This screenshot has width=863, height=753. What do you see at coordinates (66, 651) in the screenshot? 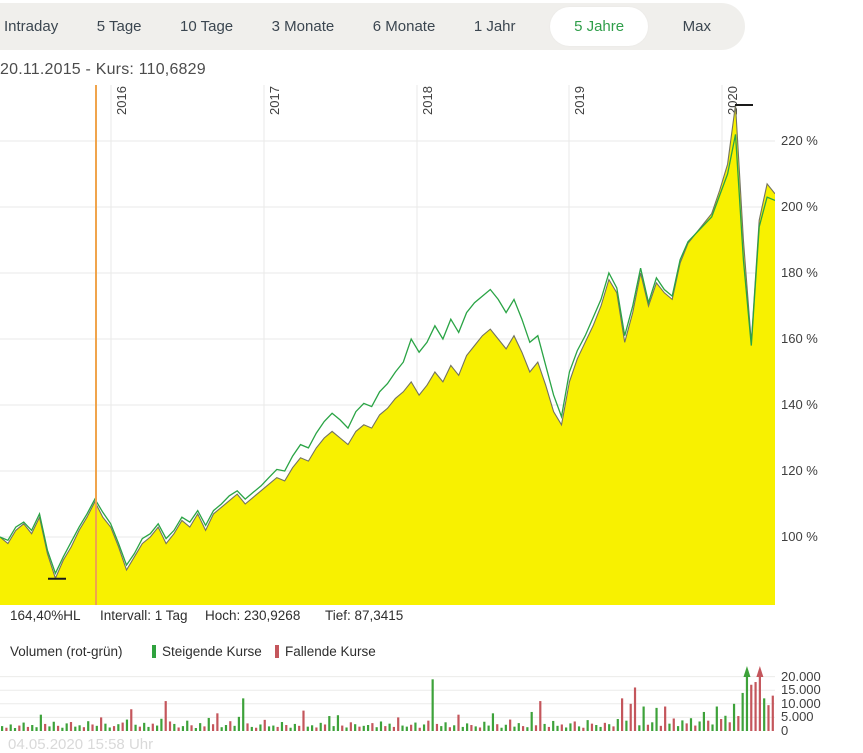
I see `volume-legend-title: Volumen (rot-grün)` at bounding box center [66, 651].